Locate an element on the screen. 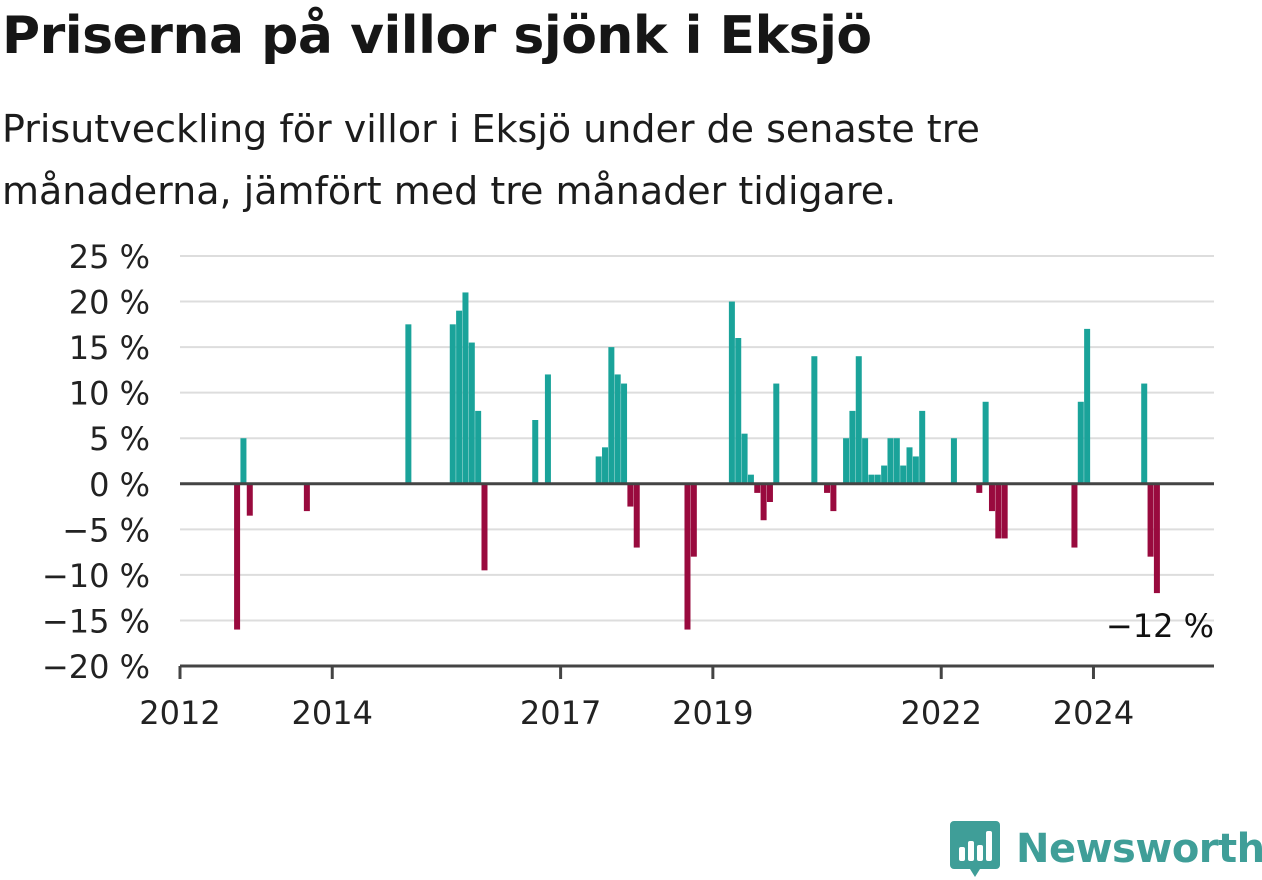  y-tick-label: −10 % is located at coordinates (96, 576).